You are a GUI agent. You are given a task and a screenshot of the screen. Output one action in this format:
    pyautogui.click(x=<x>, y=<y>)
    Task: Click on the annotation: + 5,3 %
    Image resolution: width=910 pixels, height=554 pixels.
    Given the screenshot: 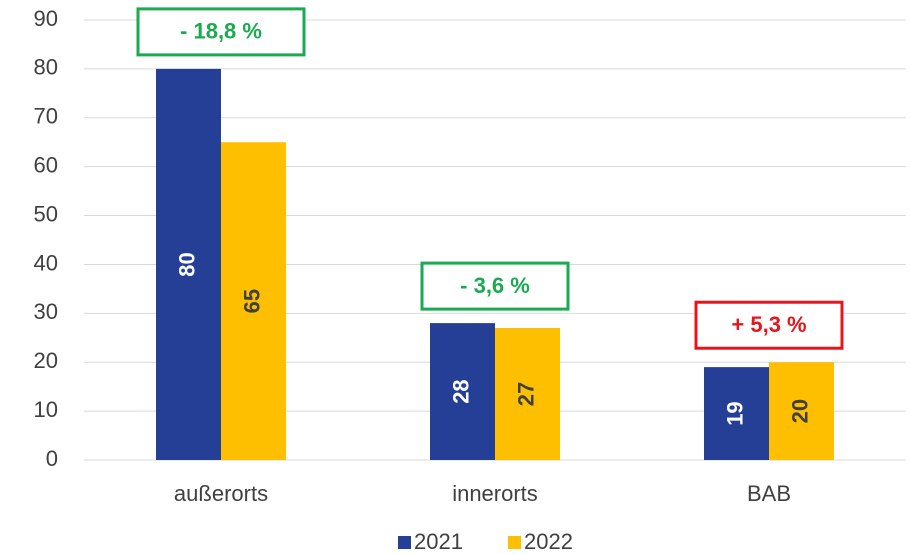 What is the action you would take?
    pyautogui.click(x=768, y=324)
    